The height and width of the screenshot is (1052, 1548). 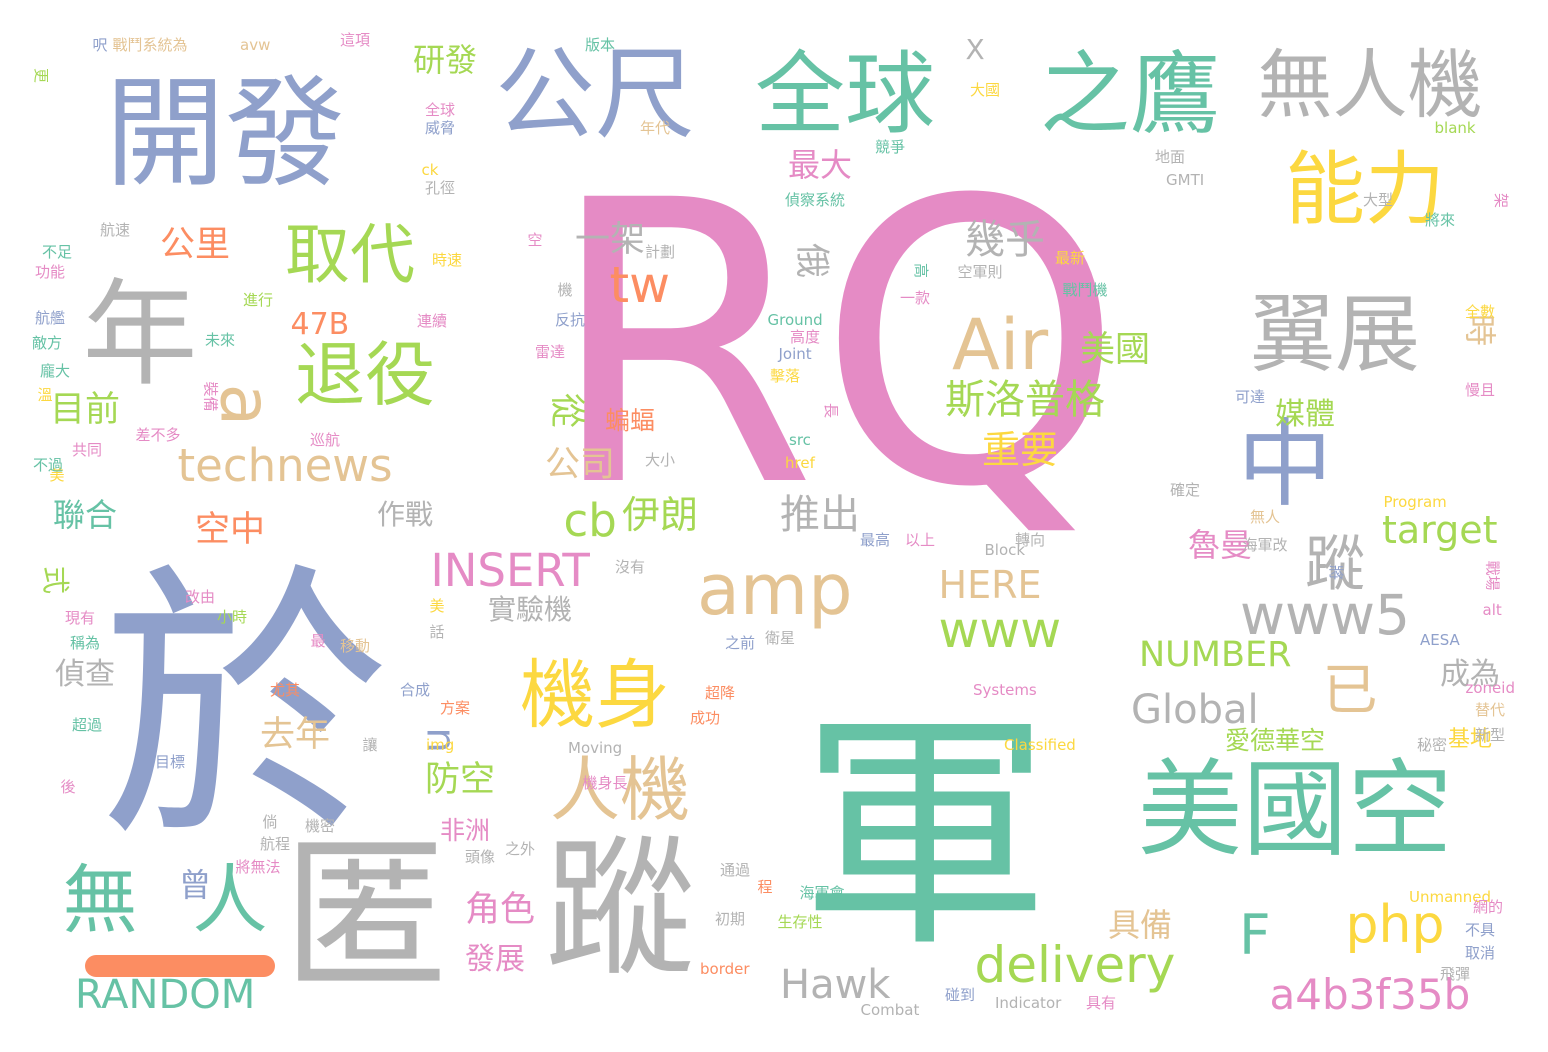 What do you see at coordinates (1185, 179) in the screenshot?
I see `cloud-word: GMTI` at bounding box center [1185, 179].